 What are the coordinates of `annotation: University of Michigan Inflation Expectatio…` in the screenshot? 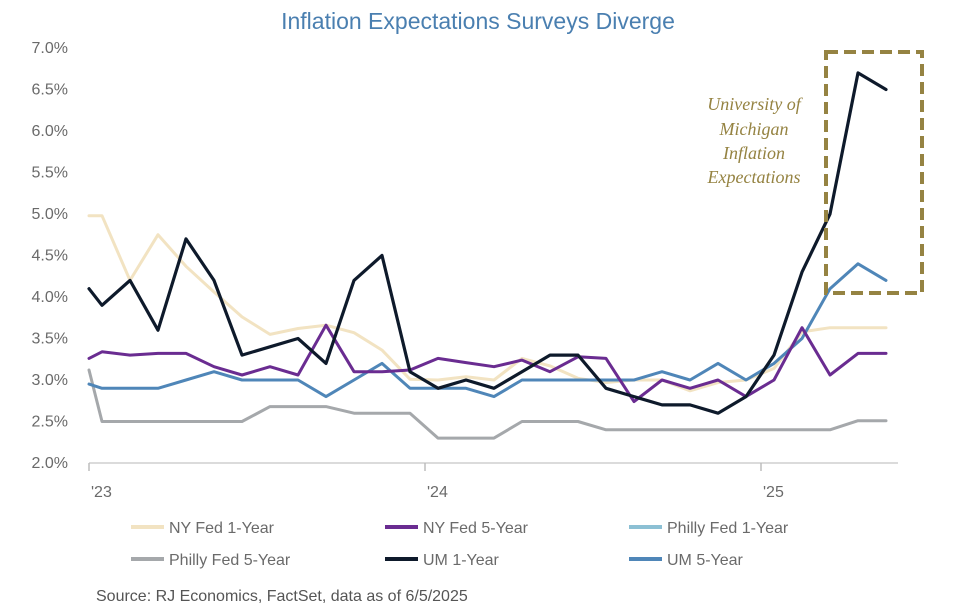 It's located at (755, 140).